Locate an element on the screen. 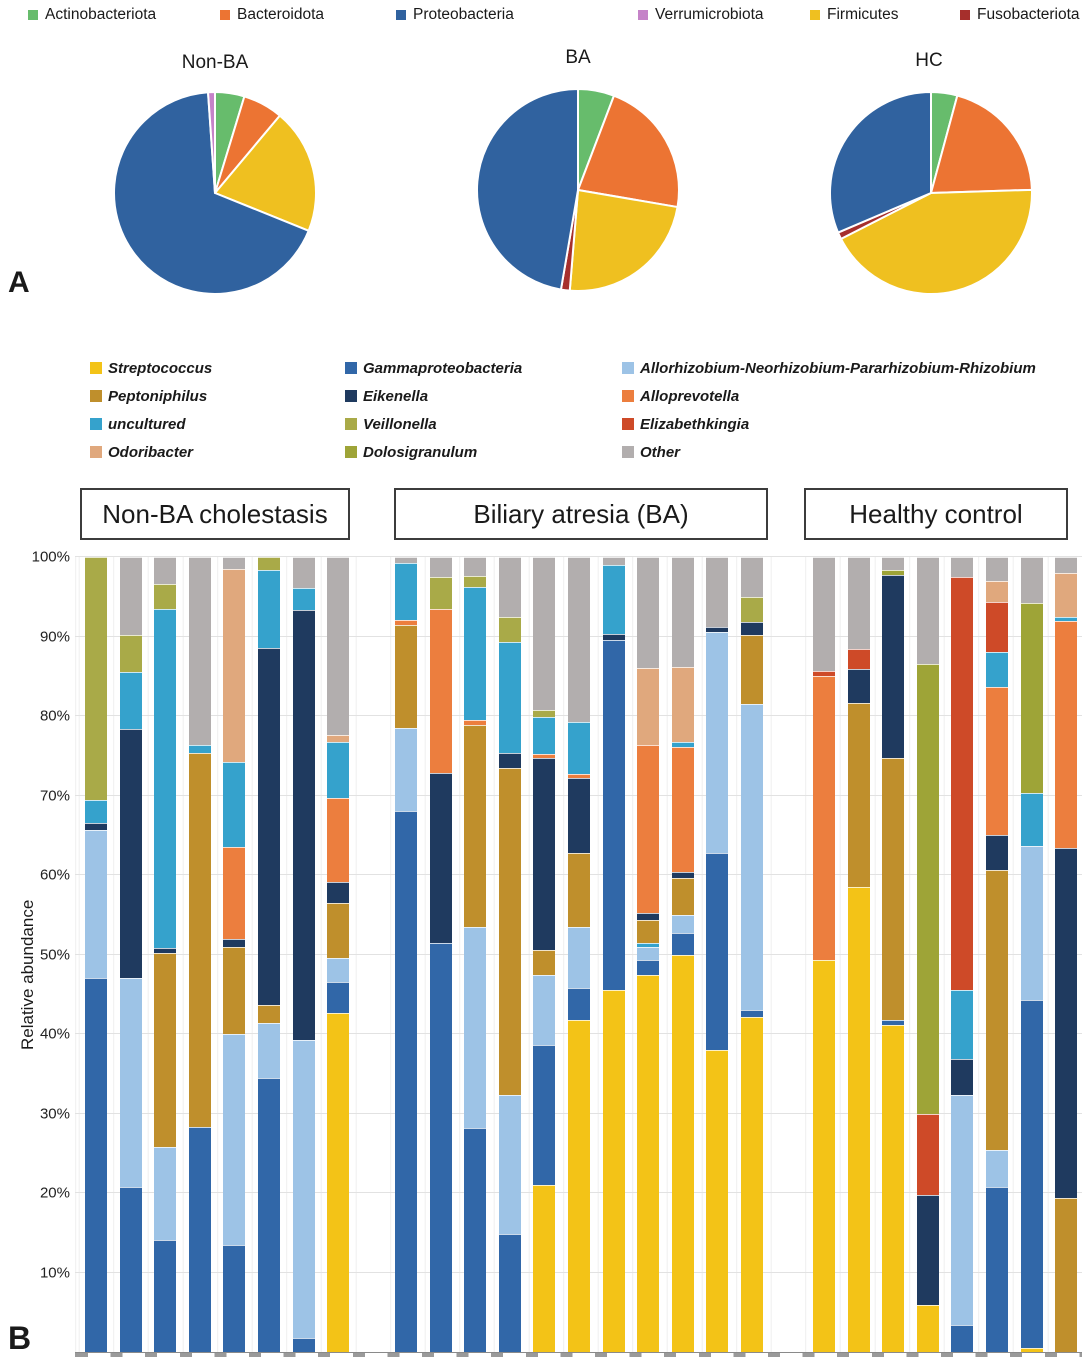 The width and height of the screenshot is (1087, 1362). phylum-legend-item: Bacteroidota is located at coordinates (272, 15).